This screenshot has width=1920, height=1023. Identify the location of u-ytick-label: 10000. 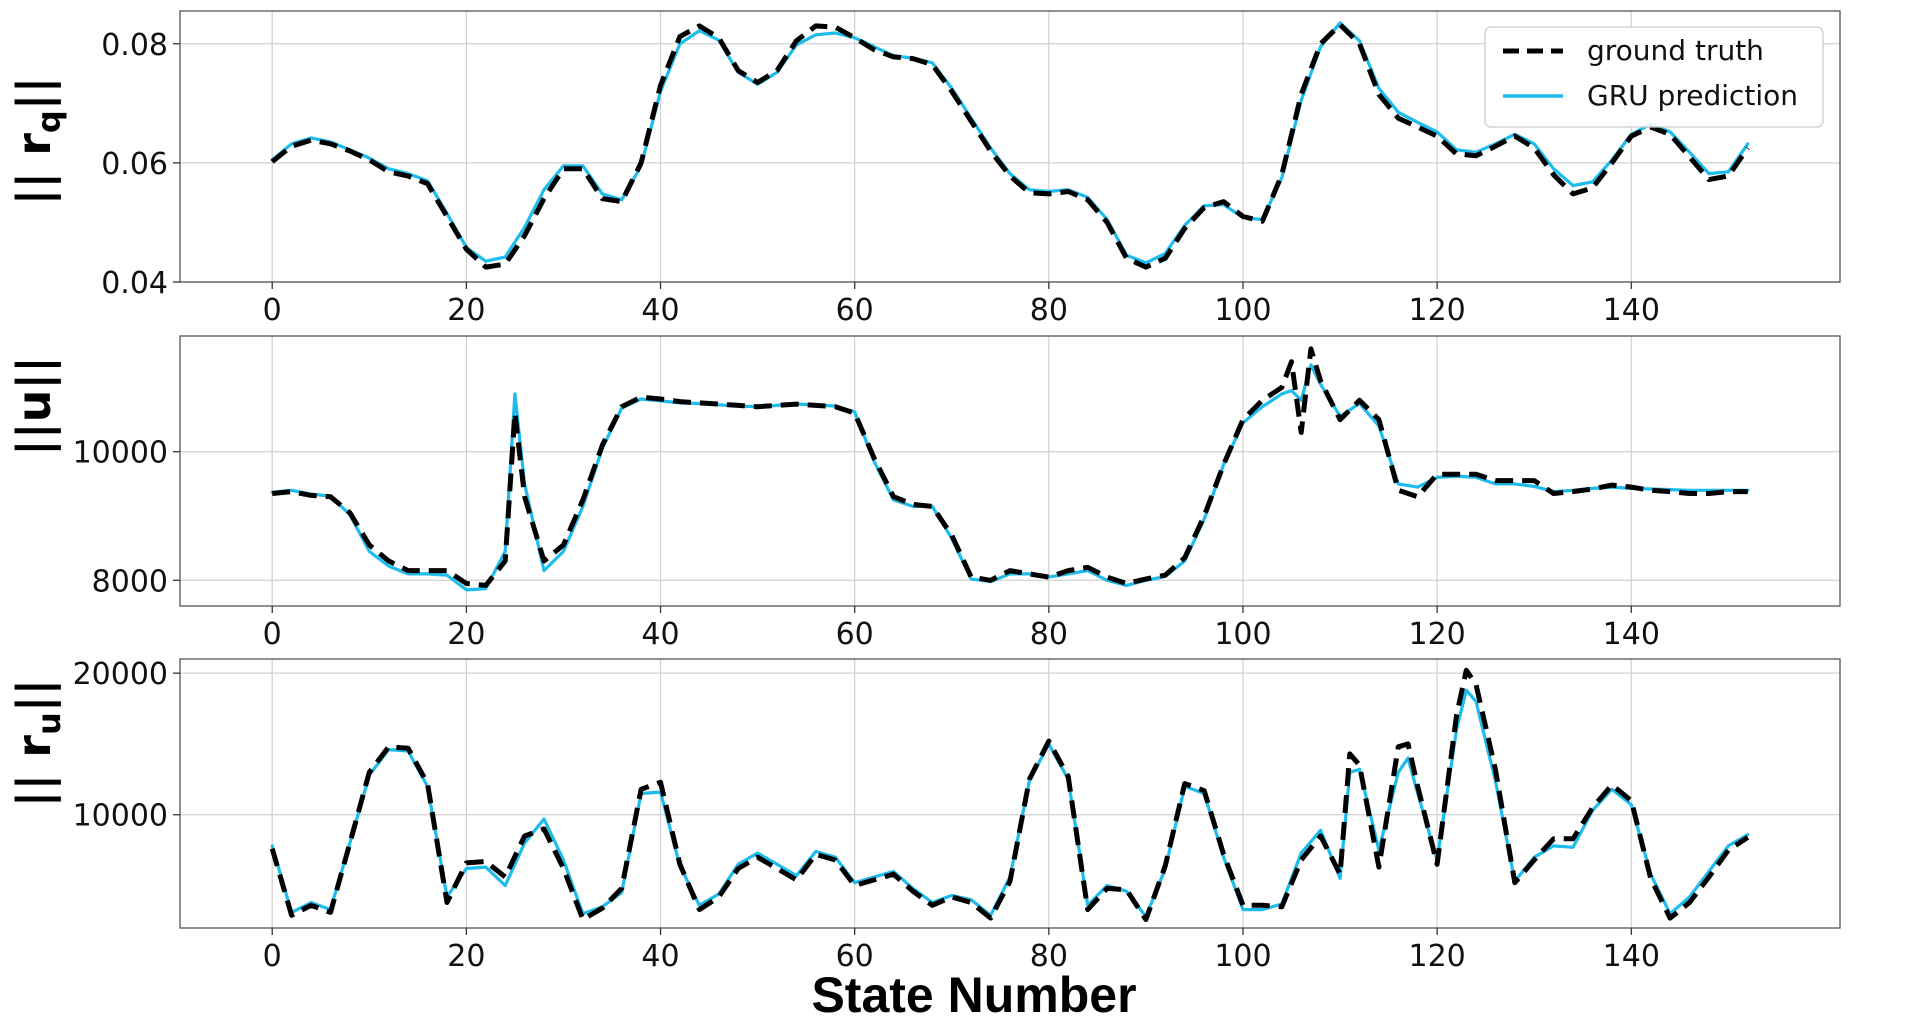
(120, 453).